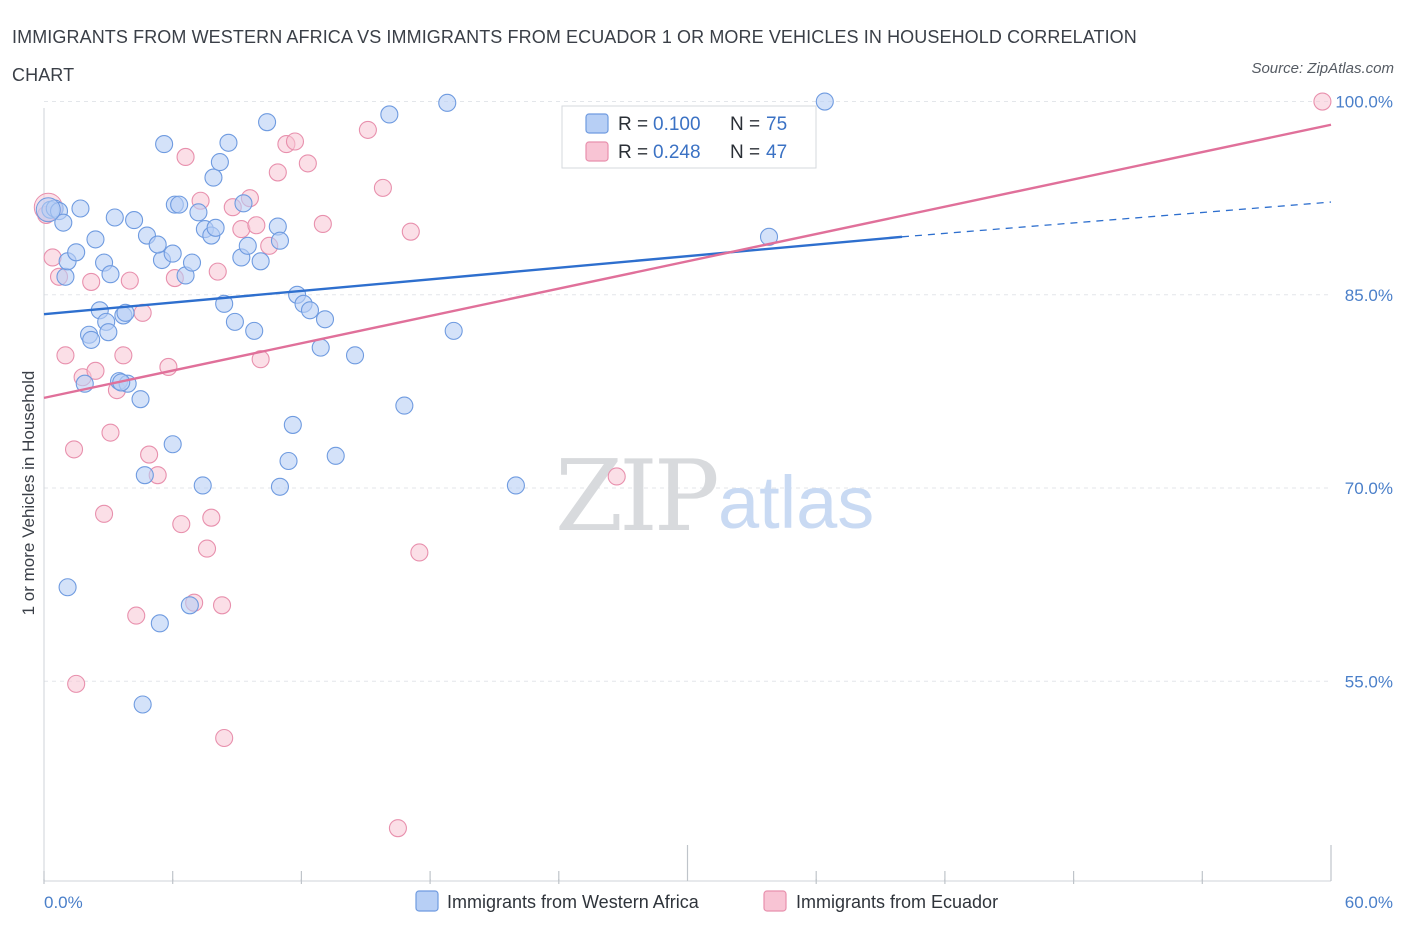 This screenshot has height=930, width=1406. Describe the element at coordinates (1369, 295) in the screenshot. I see `y-tick-label-2: 85.0%` at that location.